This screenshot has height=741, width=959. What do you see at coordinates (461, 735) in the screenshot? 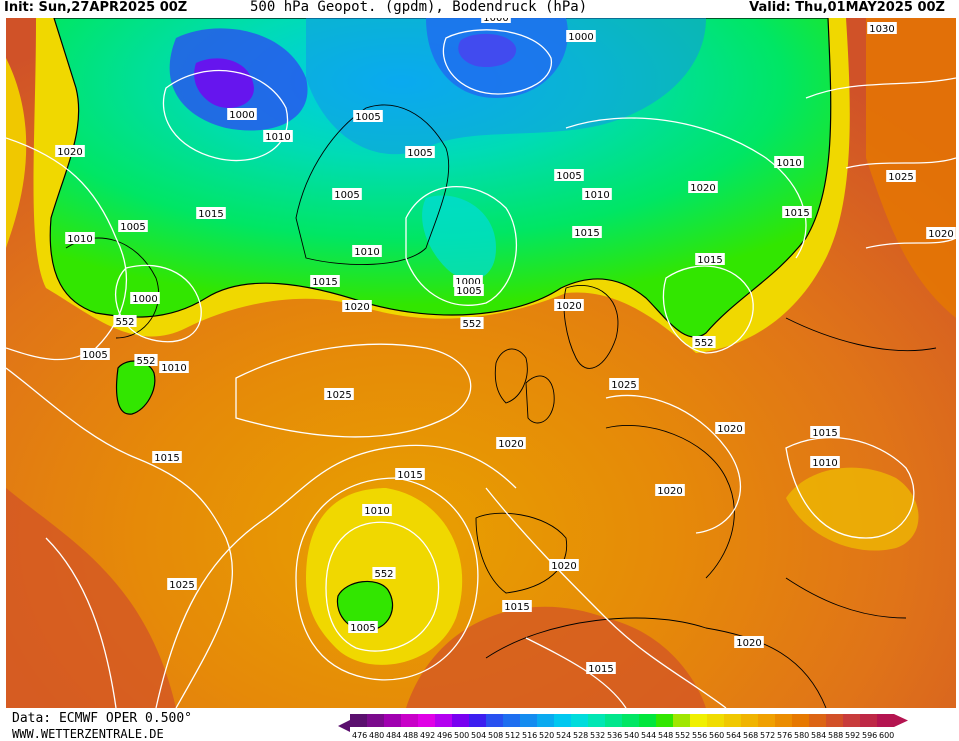
I see `legend-tick-label: 500` at bounding box center [461, 735].